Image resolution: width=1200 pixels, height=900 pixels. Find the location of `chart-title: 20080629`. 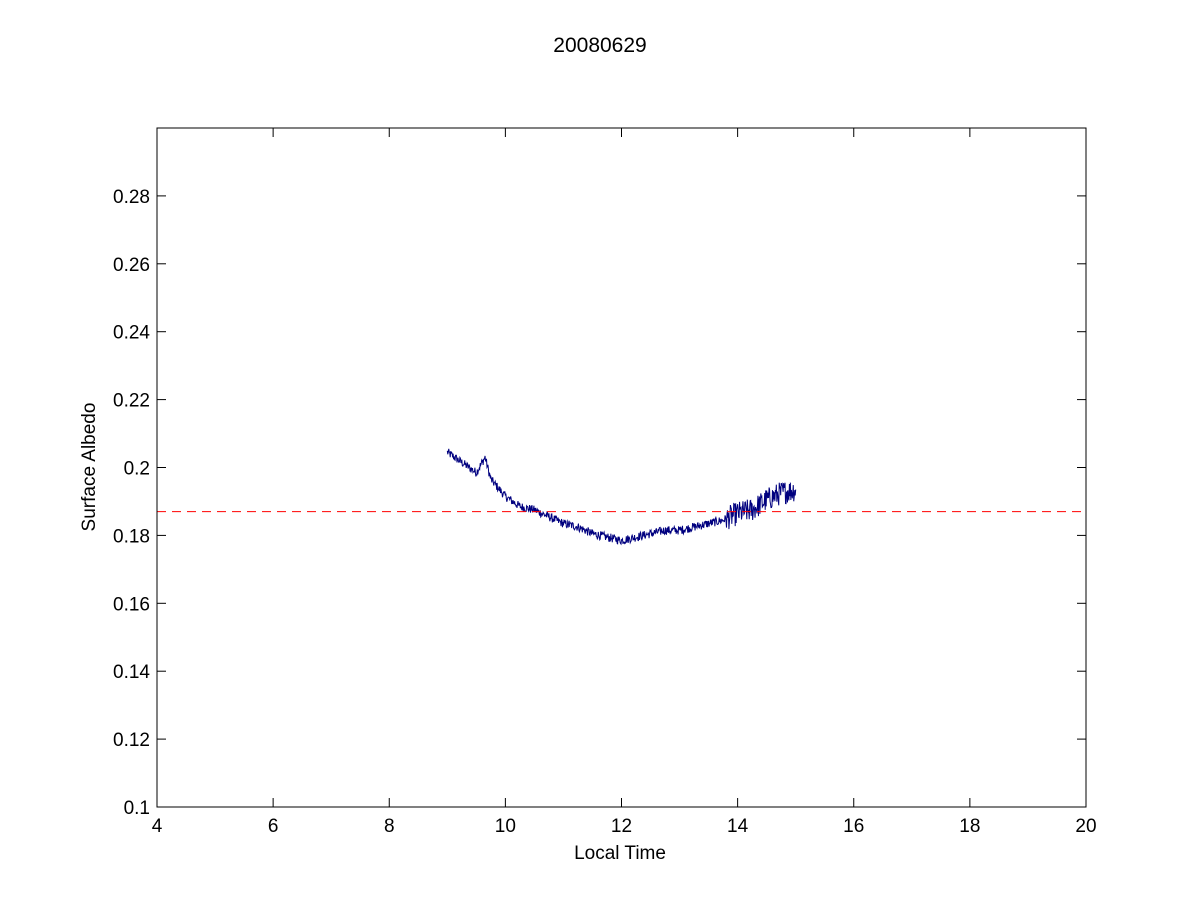

chart-title: 20080629 is located at coordinates (599, 45).